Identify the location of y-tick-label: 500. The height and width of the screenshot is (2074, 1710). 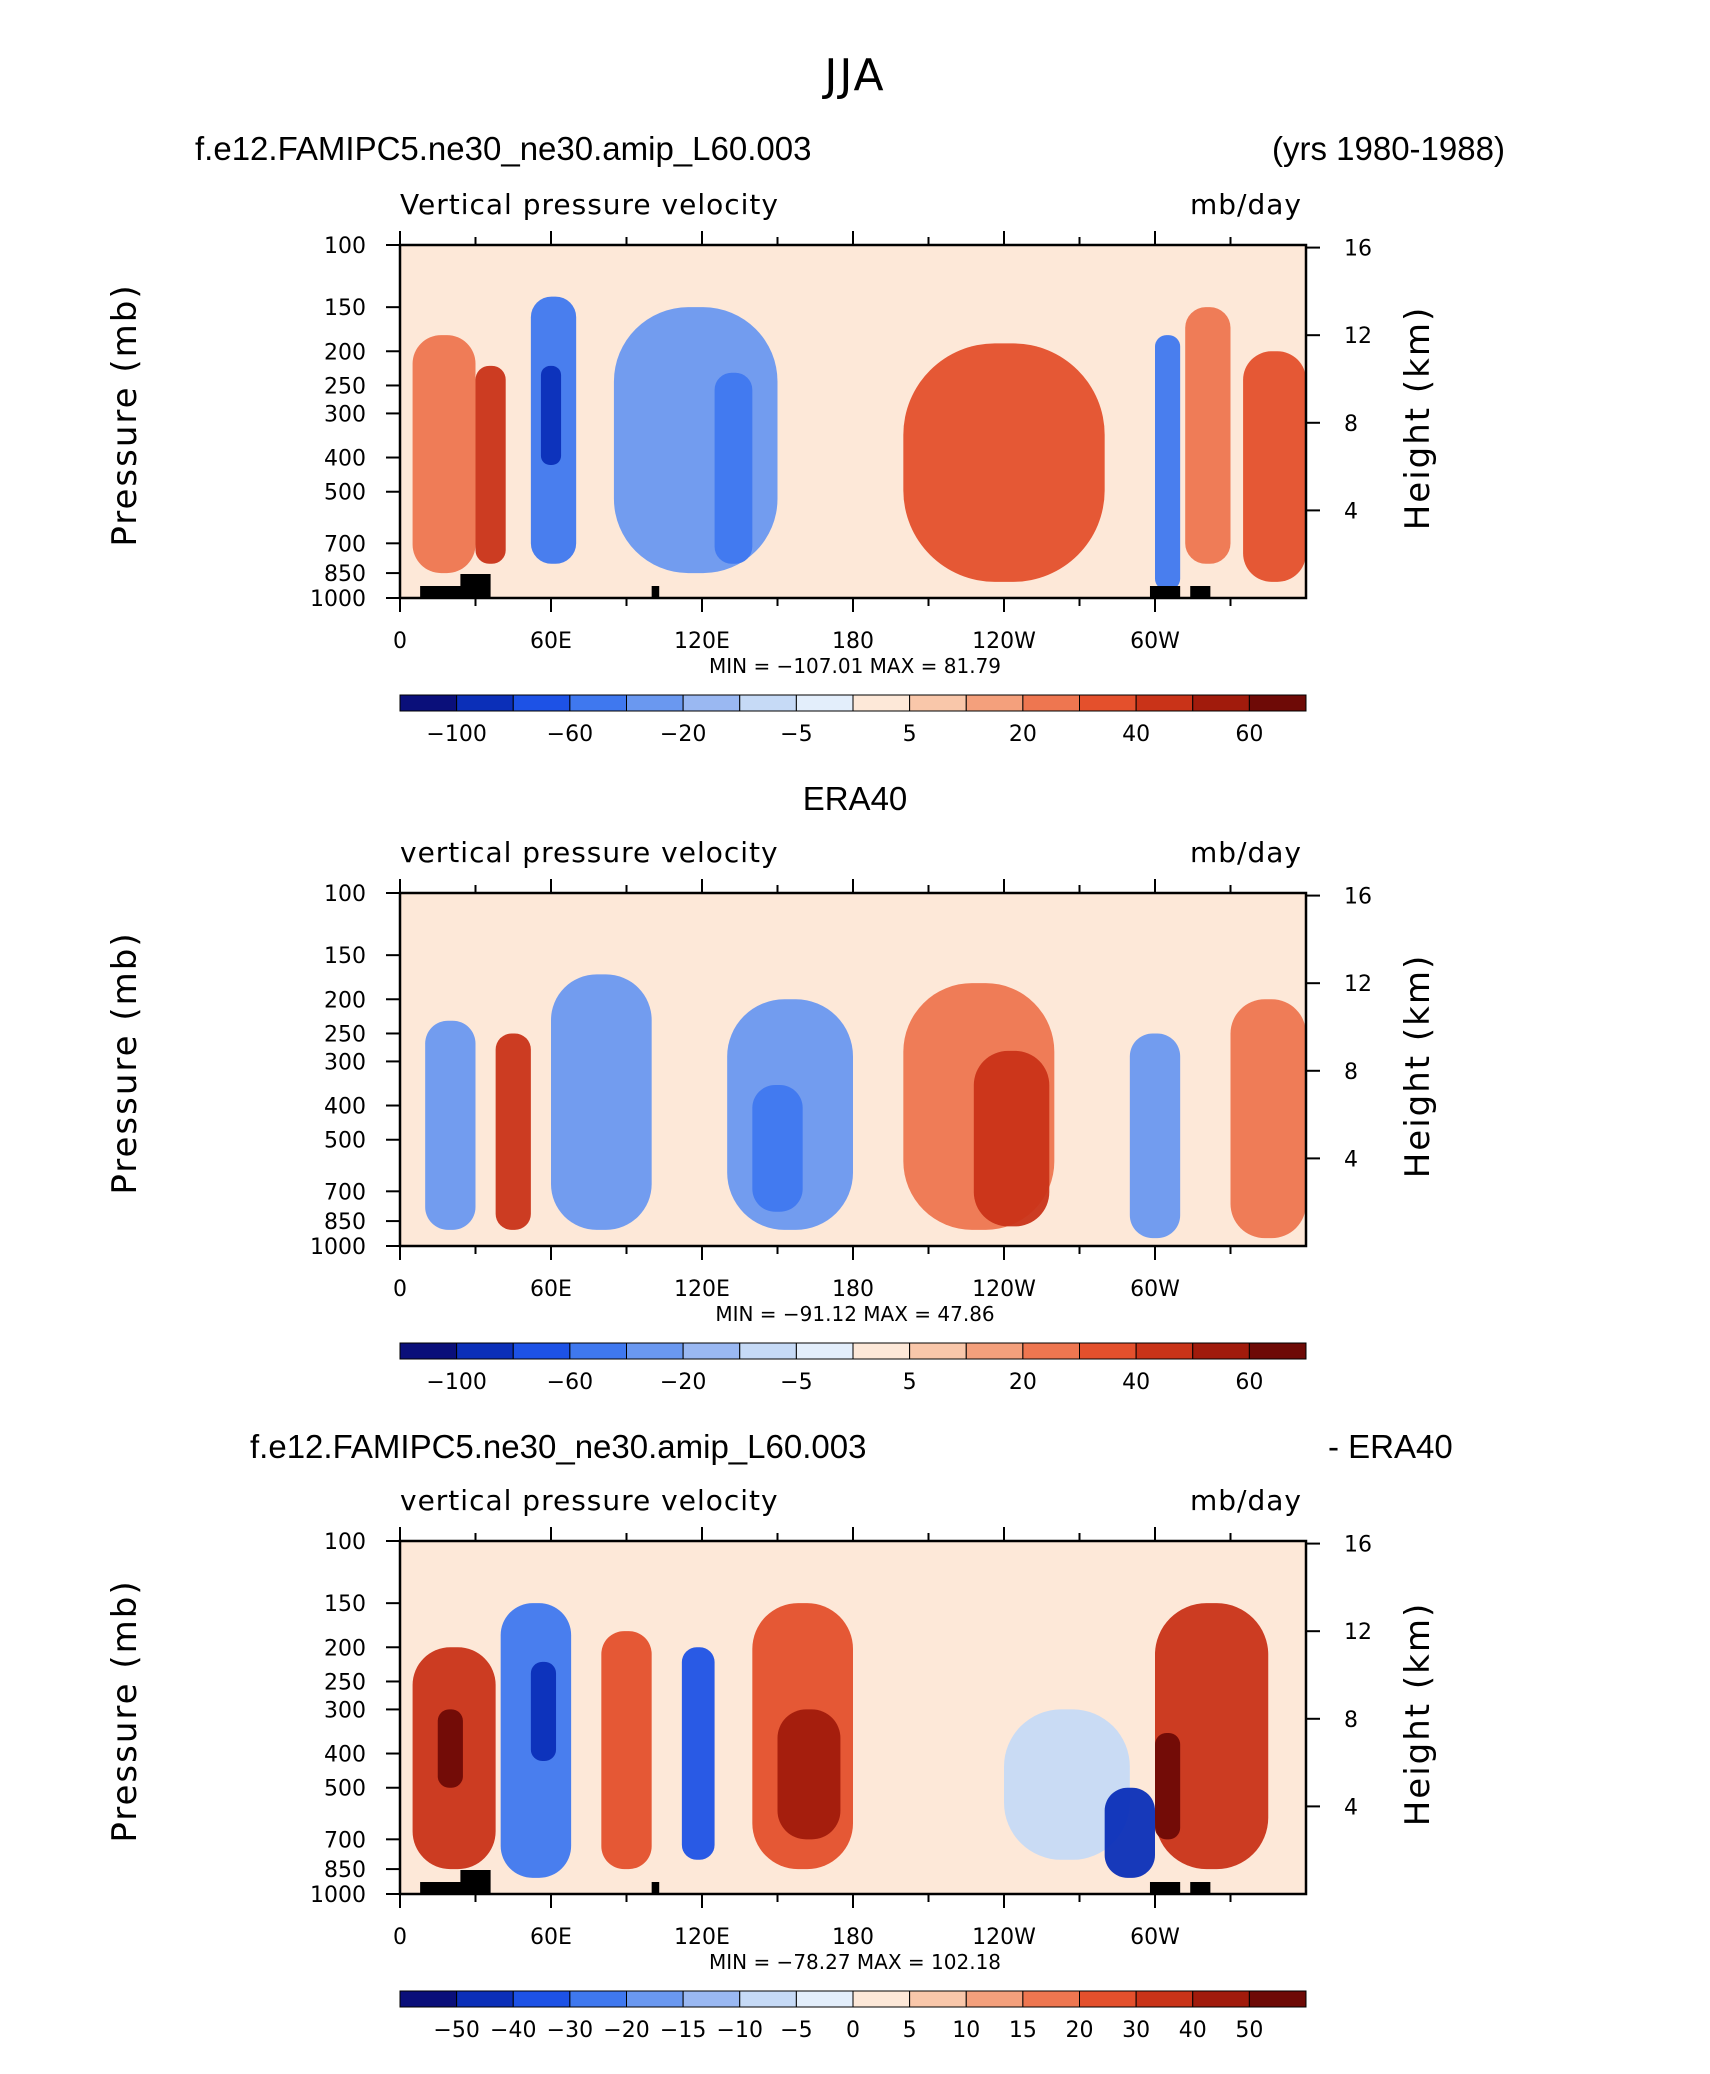
(345, 1789).